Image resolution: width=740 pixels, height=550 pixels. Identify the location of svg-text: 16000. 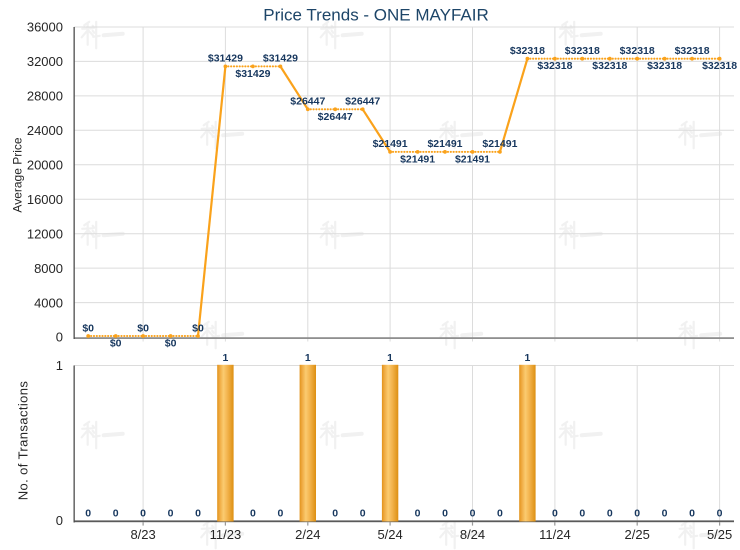
(45, 199).